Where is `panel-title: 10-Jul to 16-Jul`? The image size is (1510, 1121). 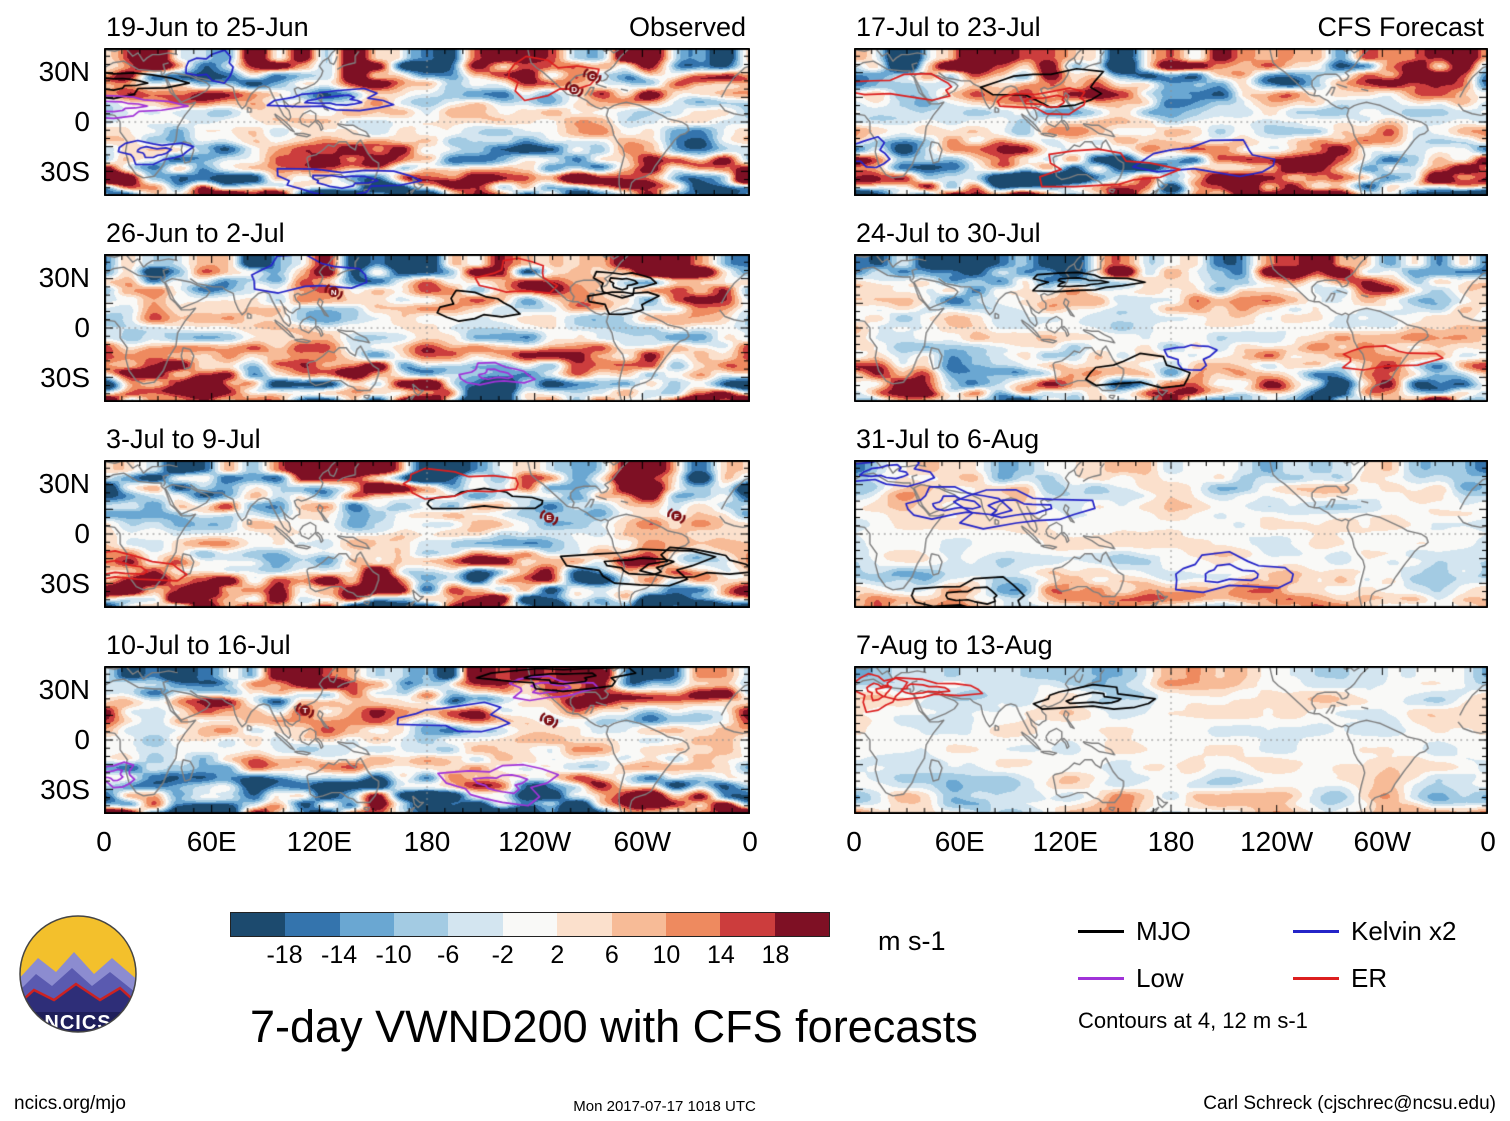
panel-title: 10-Jul to 16-Jul is located at coordinates (198, 645).